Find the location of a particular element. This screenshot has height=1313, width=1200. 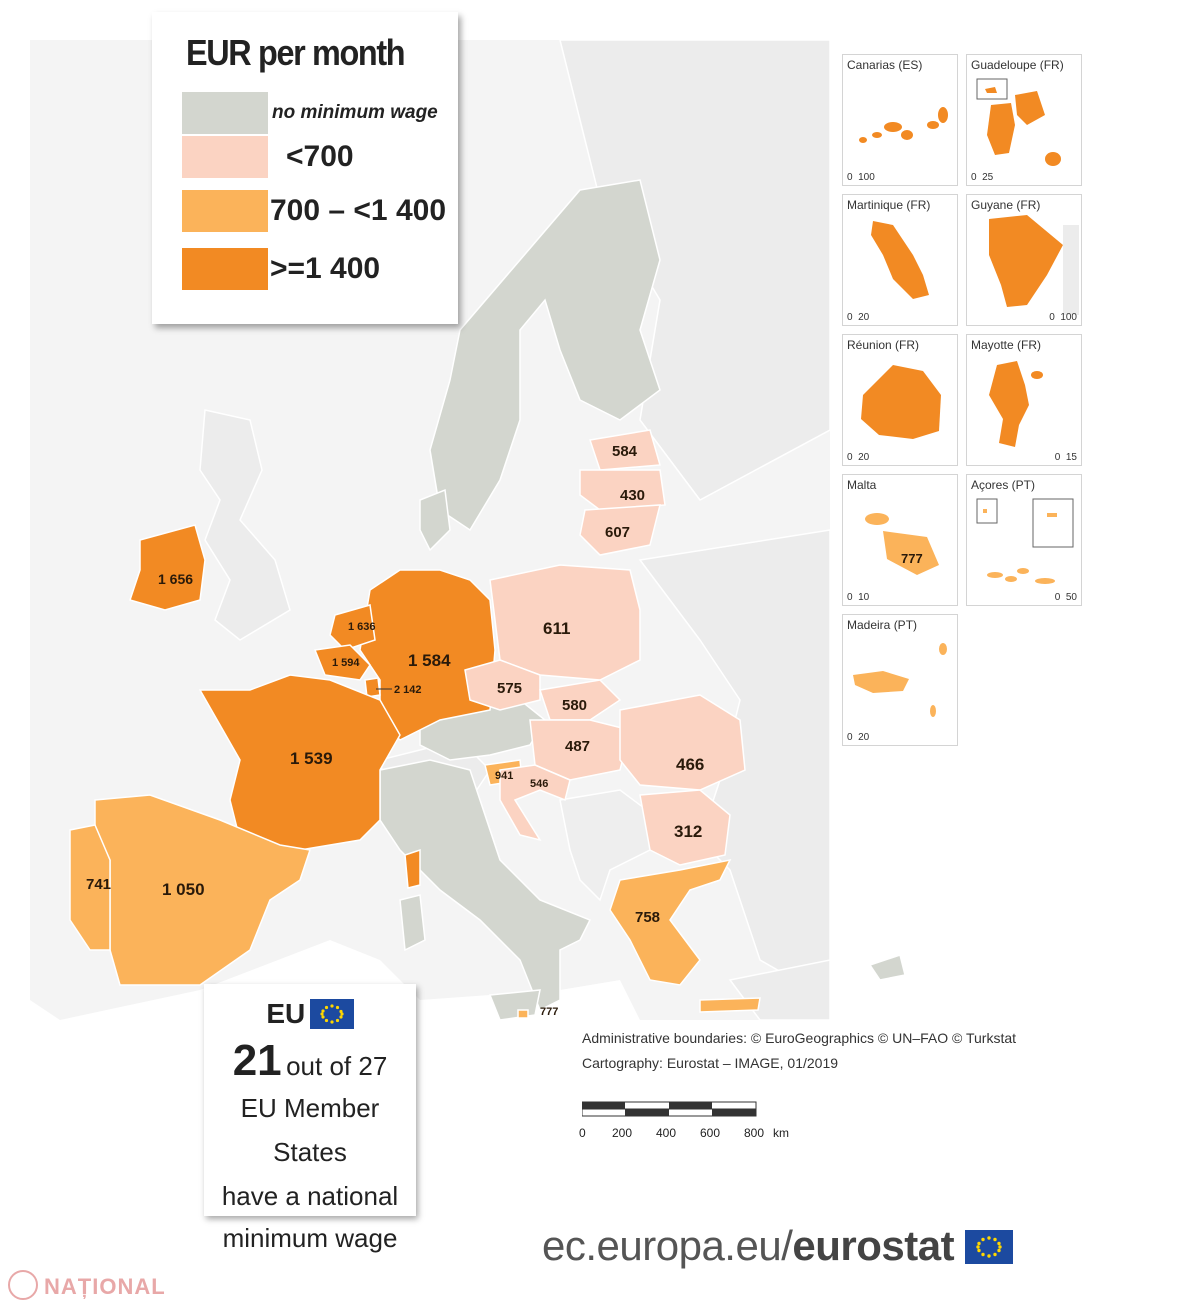

inset-reunion: Réunion (FR) 0 20 is located at coordinates (900, 400).